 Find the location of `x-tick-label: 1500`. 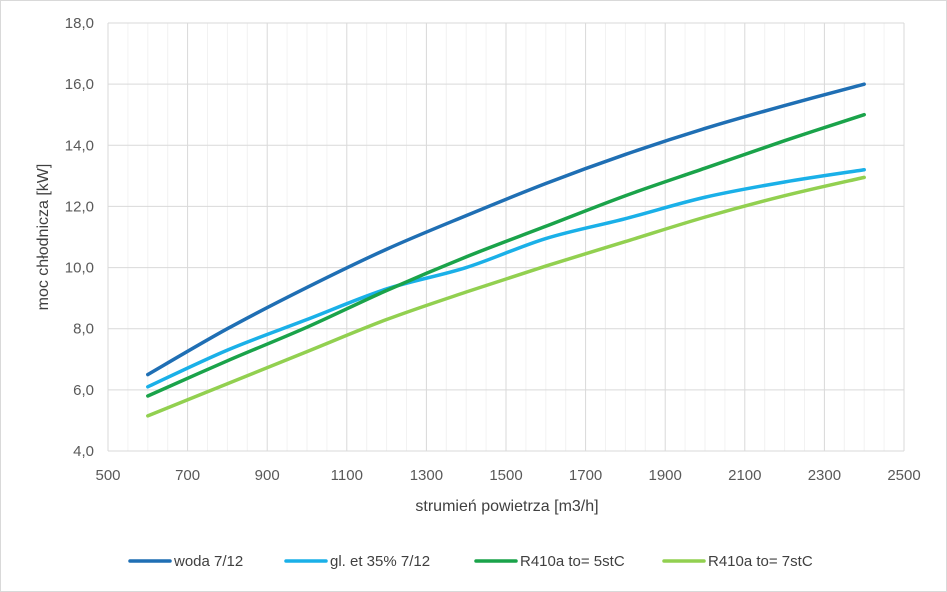

x-tick-label: 1500 is located at coordinates (505, 475).